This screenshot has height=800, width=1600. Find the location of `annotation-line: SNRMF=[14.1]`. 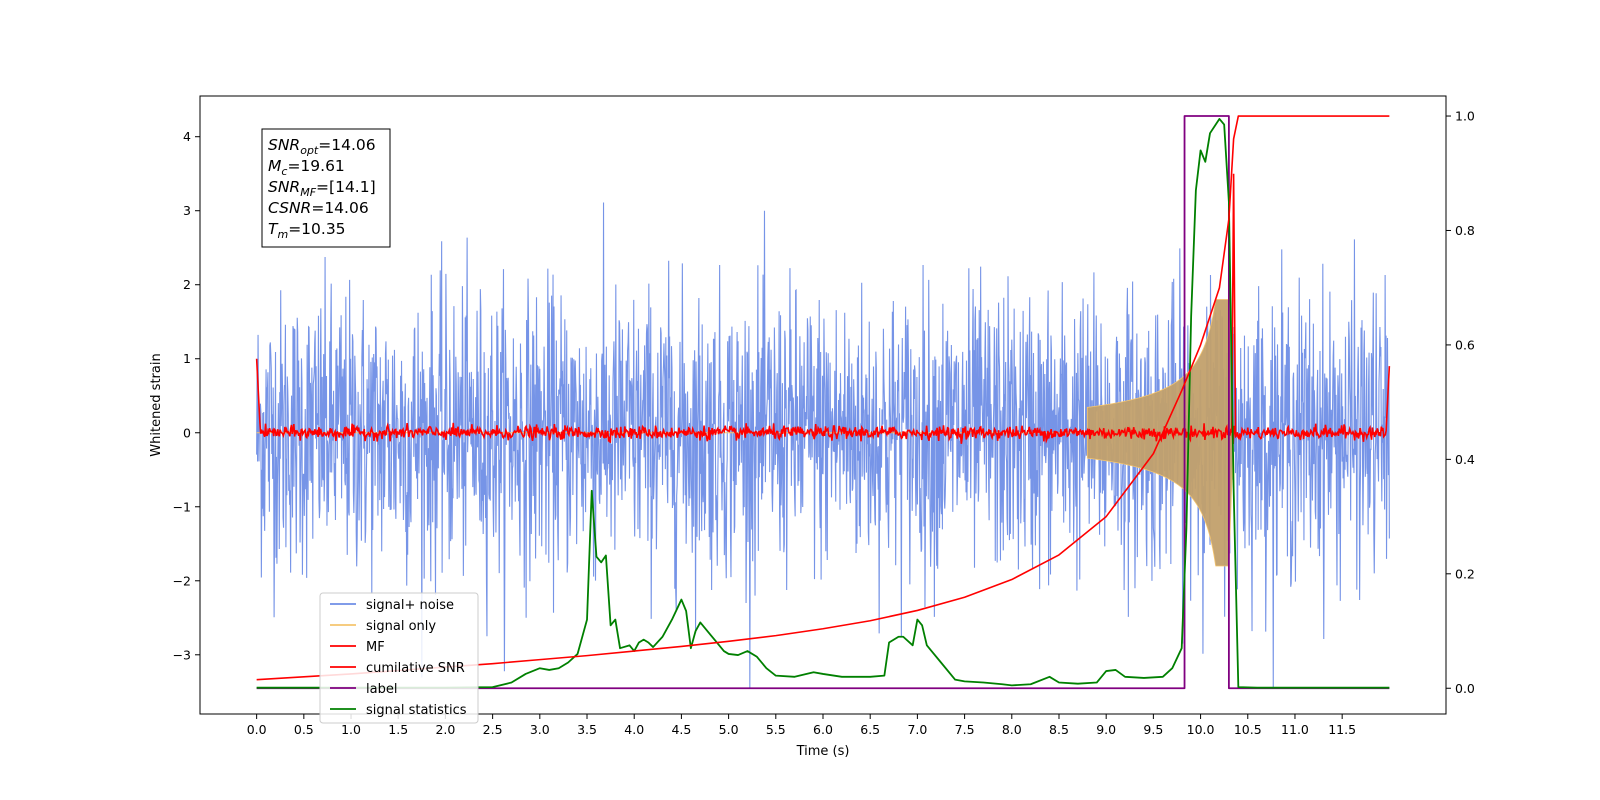

annotation-line: SNRMF=[14.1] is located at coordinates (322, 188).